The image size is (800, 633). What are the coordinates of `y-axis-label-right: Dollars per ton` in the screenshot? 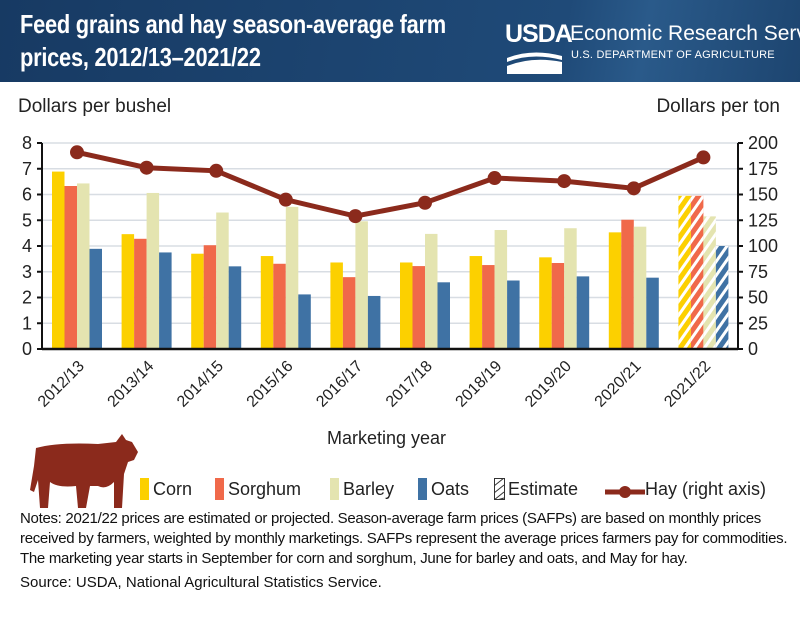 It's located at (718, 106).